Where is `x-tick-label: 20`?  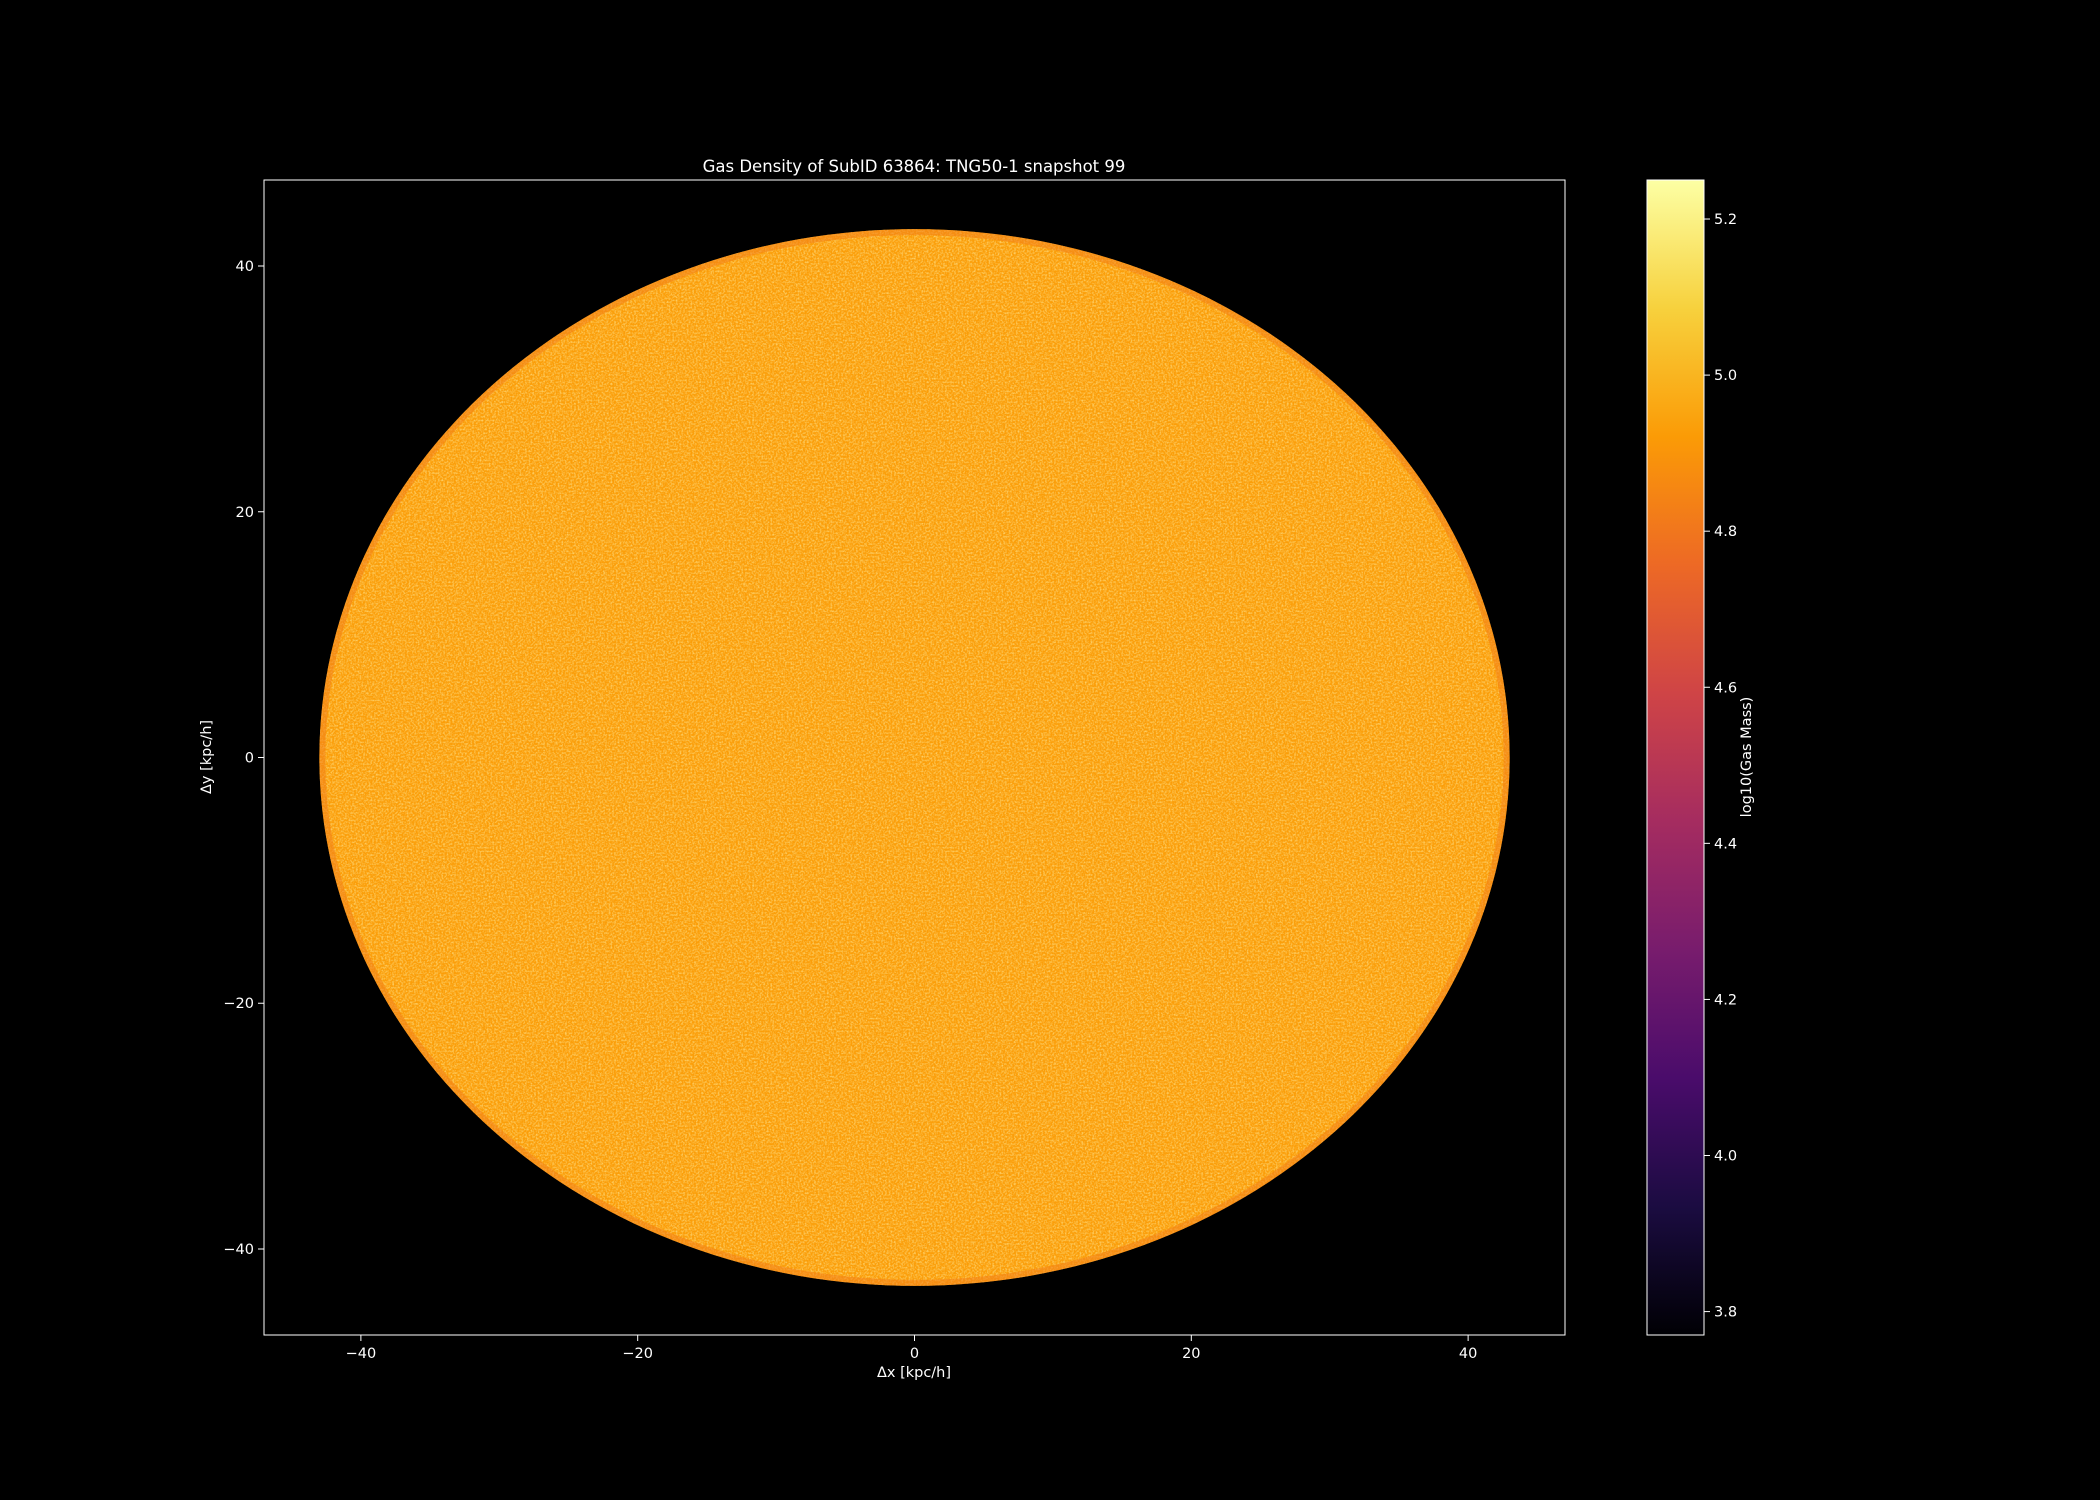
x-tick-label: 20 is located at coordinates (1191, 1354).